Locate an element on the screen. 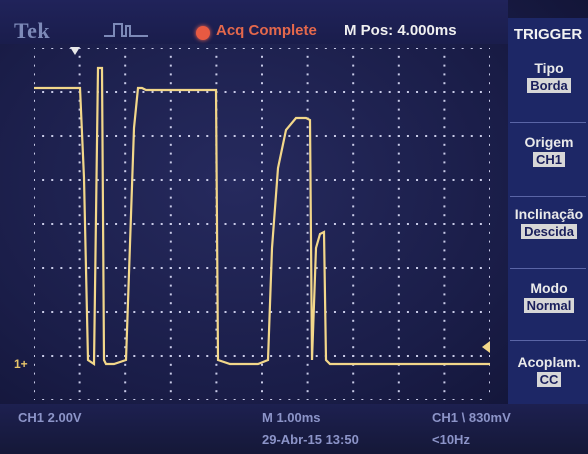 This screenshot has height=454, width=588. menu-item-value: Normal is located at coordinates (549, 305).